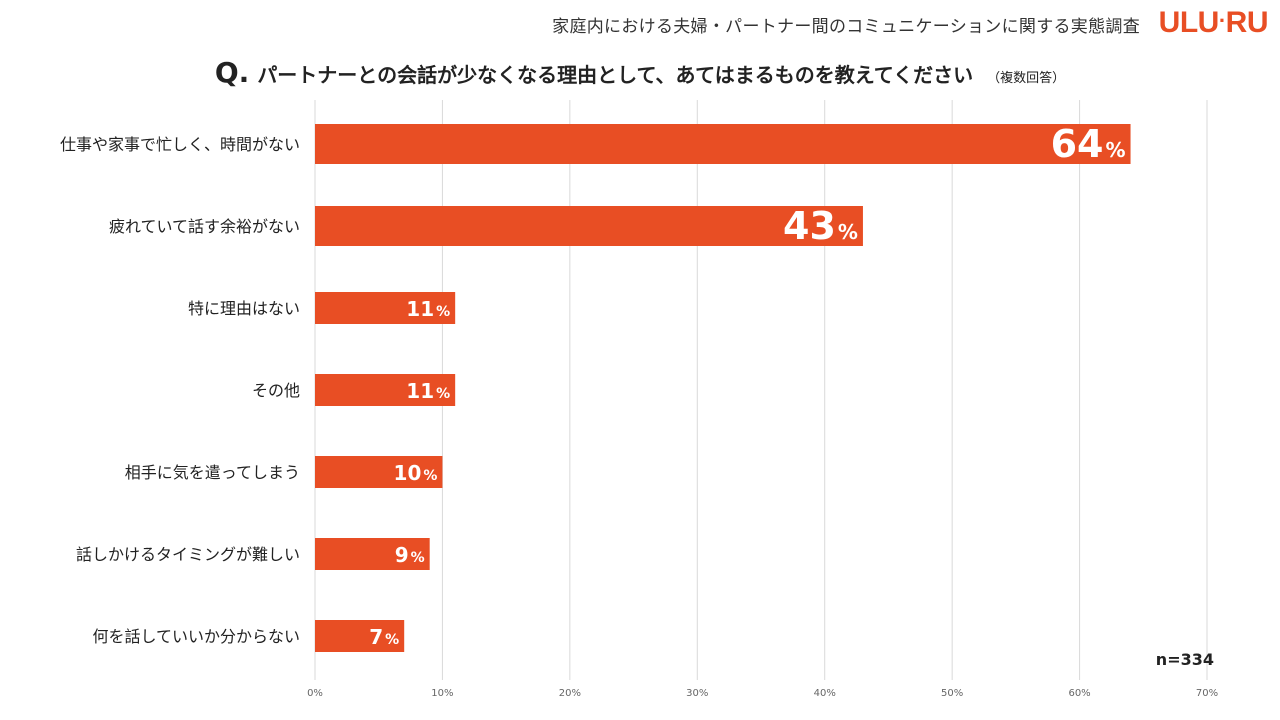  What do you see at coordinates (1189, 22) in the screenshot?
I see `logo-part-1: ULU` at bounding box center [1189, 22].